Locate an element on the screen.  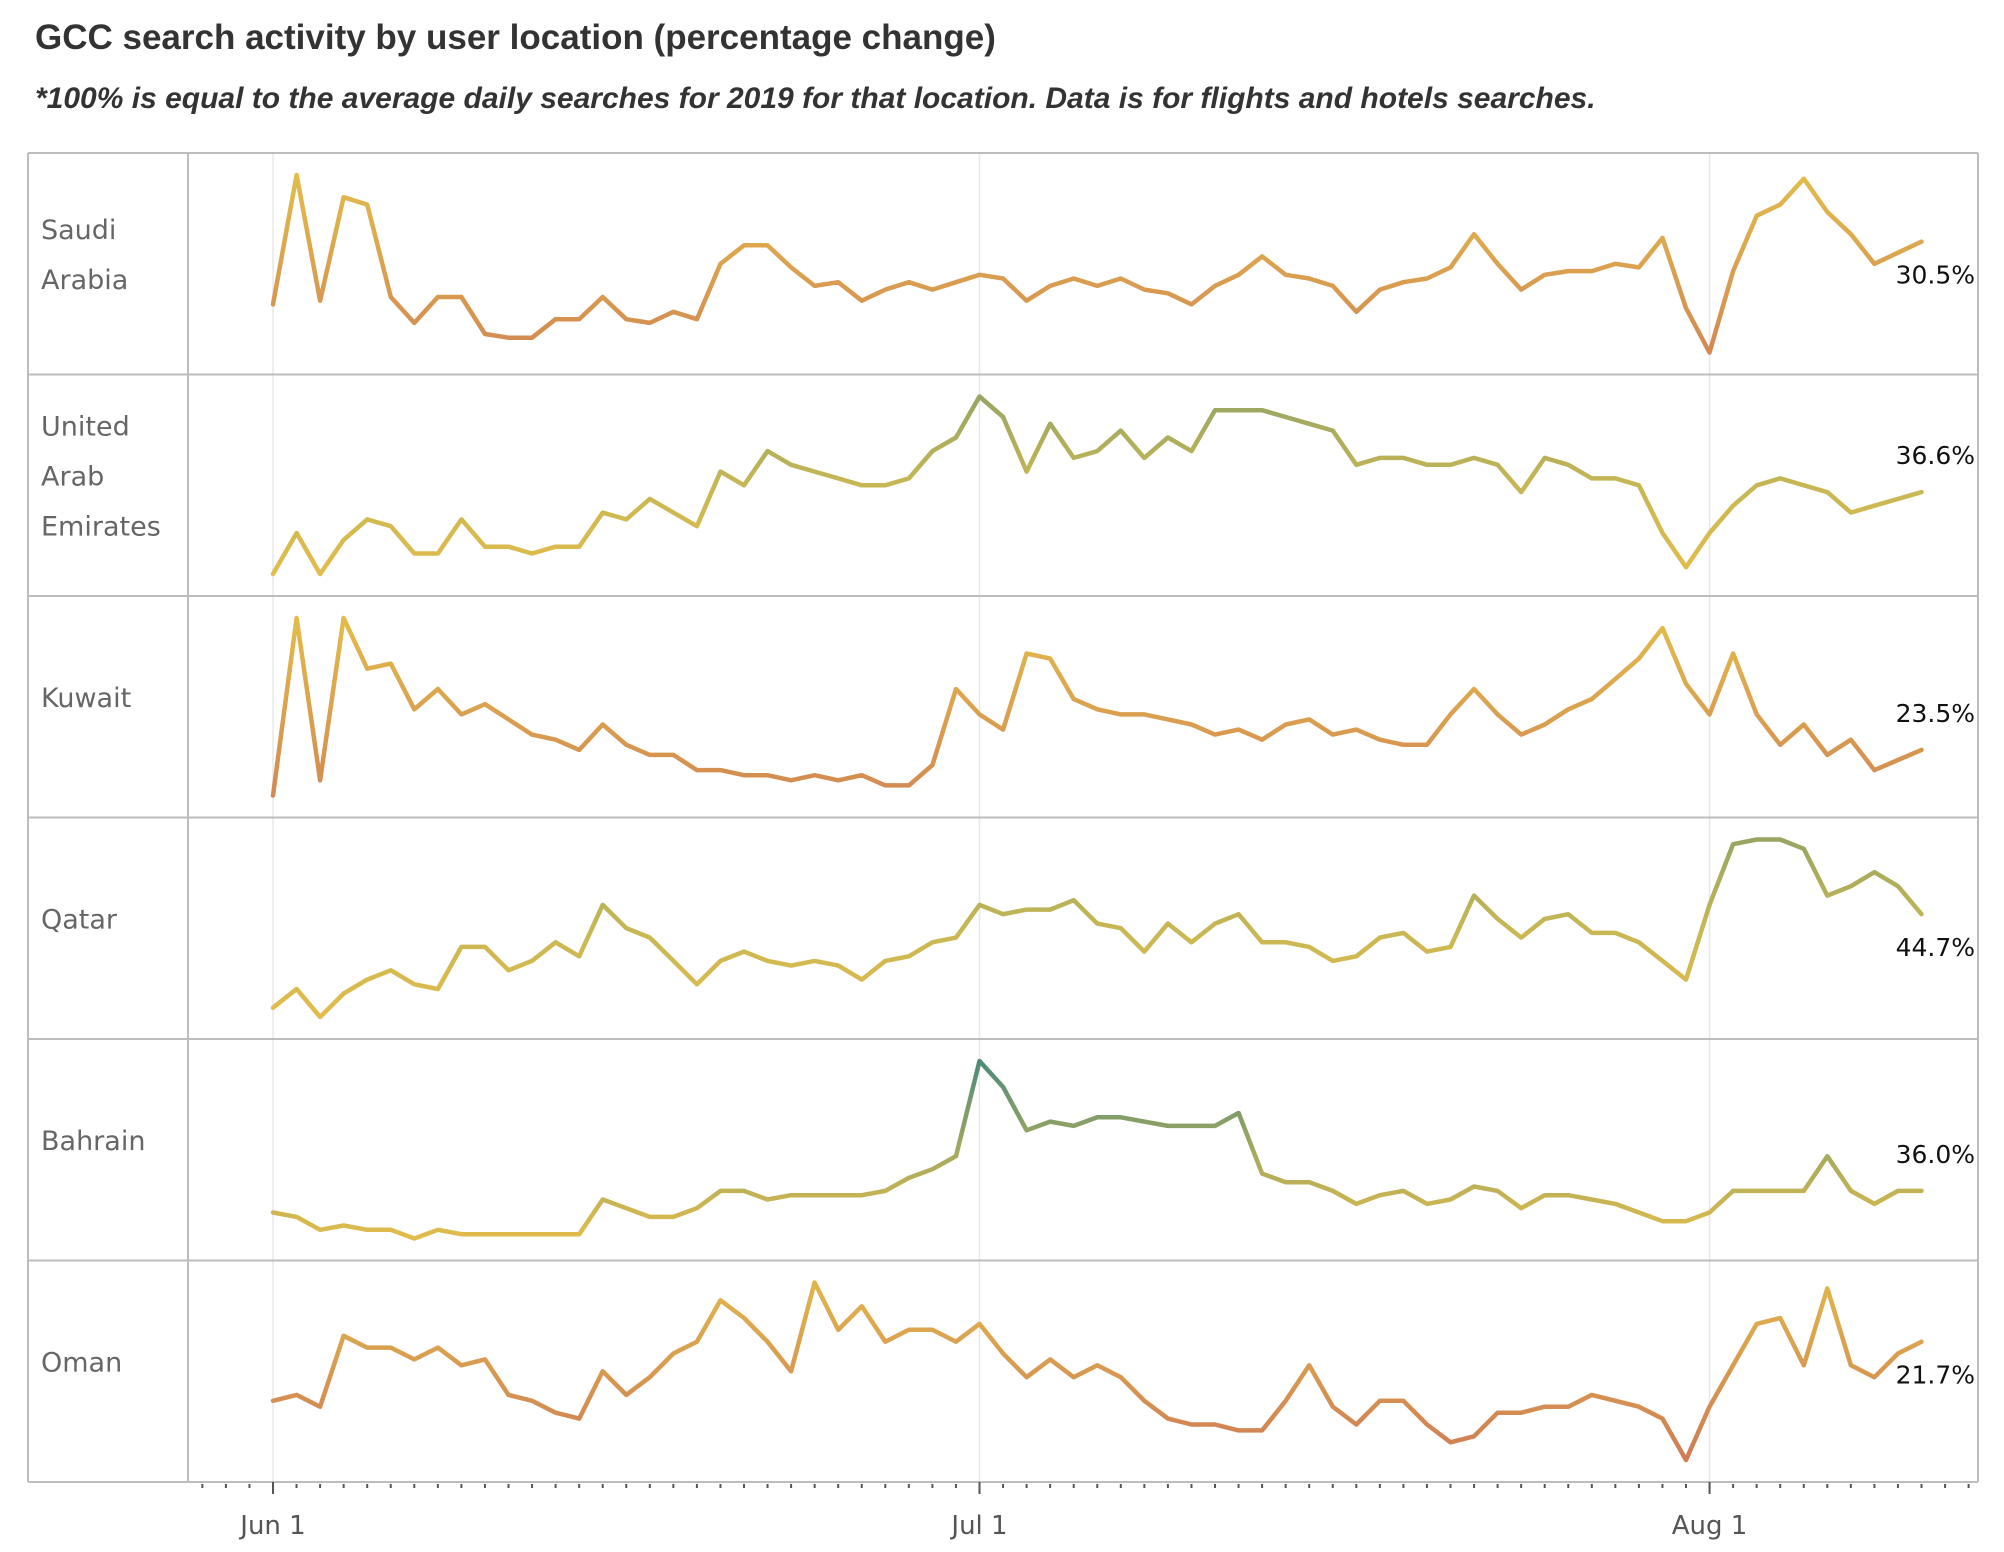
end-value-label-saudi-arabia: 30.5% is located at coordinates (1935, 275).